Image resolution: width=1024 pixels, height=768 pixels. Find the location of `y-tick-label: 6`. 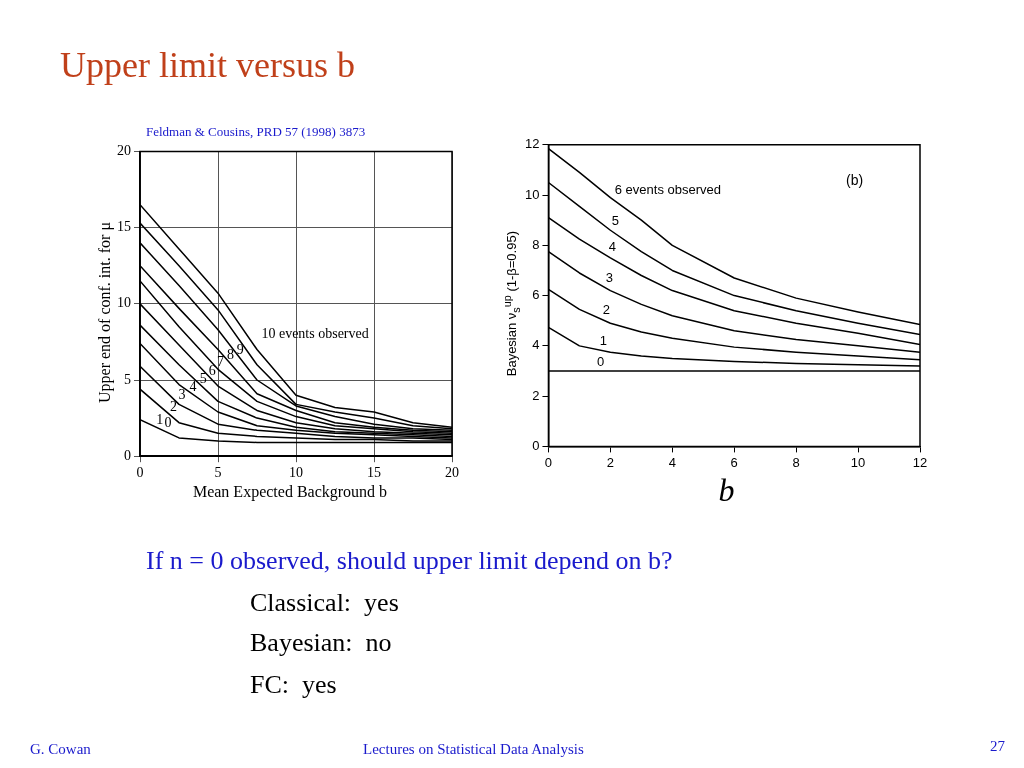

y-tick-label: 6 is located at coordinates (536, 295).